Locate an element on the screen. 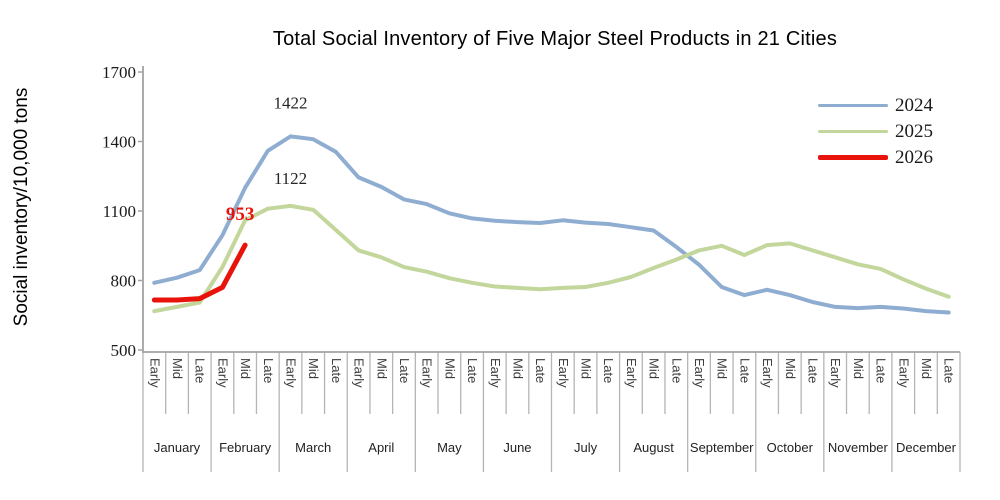 This screenshot has width=1000, height=500. month-label: November is located at coordinates (858, 447).